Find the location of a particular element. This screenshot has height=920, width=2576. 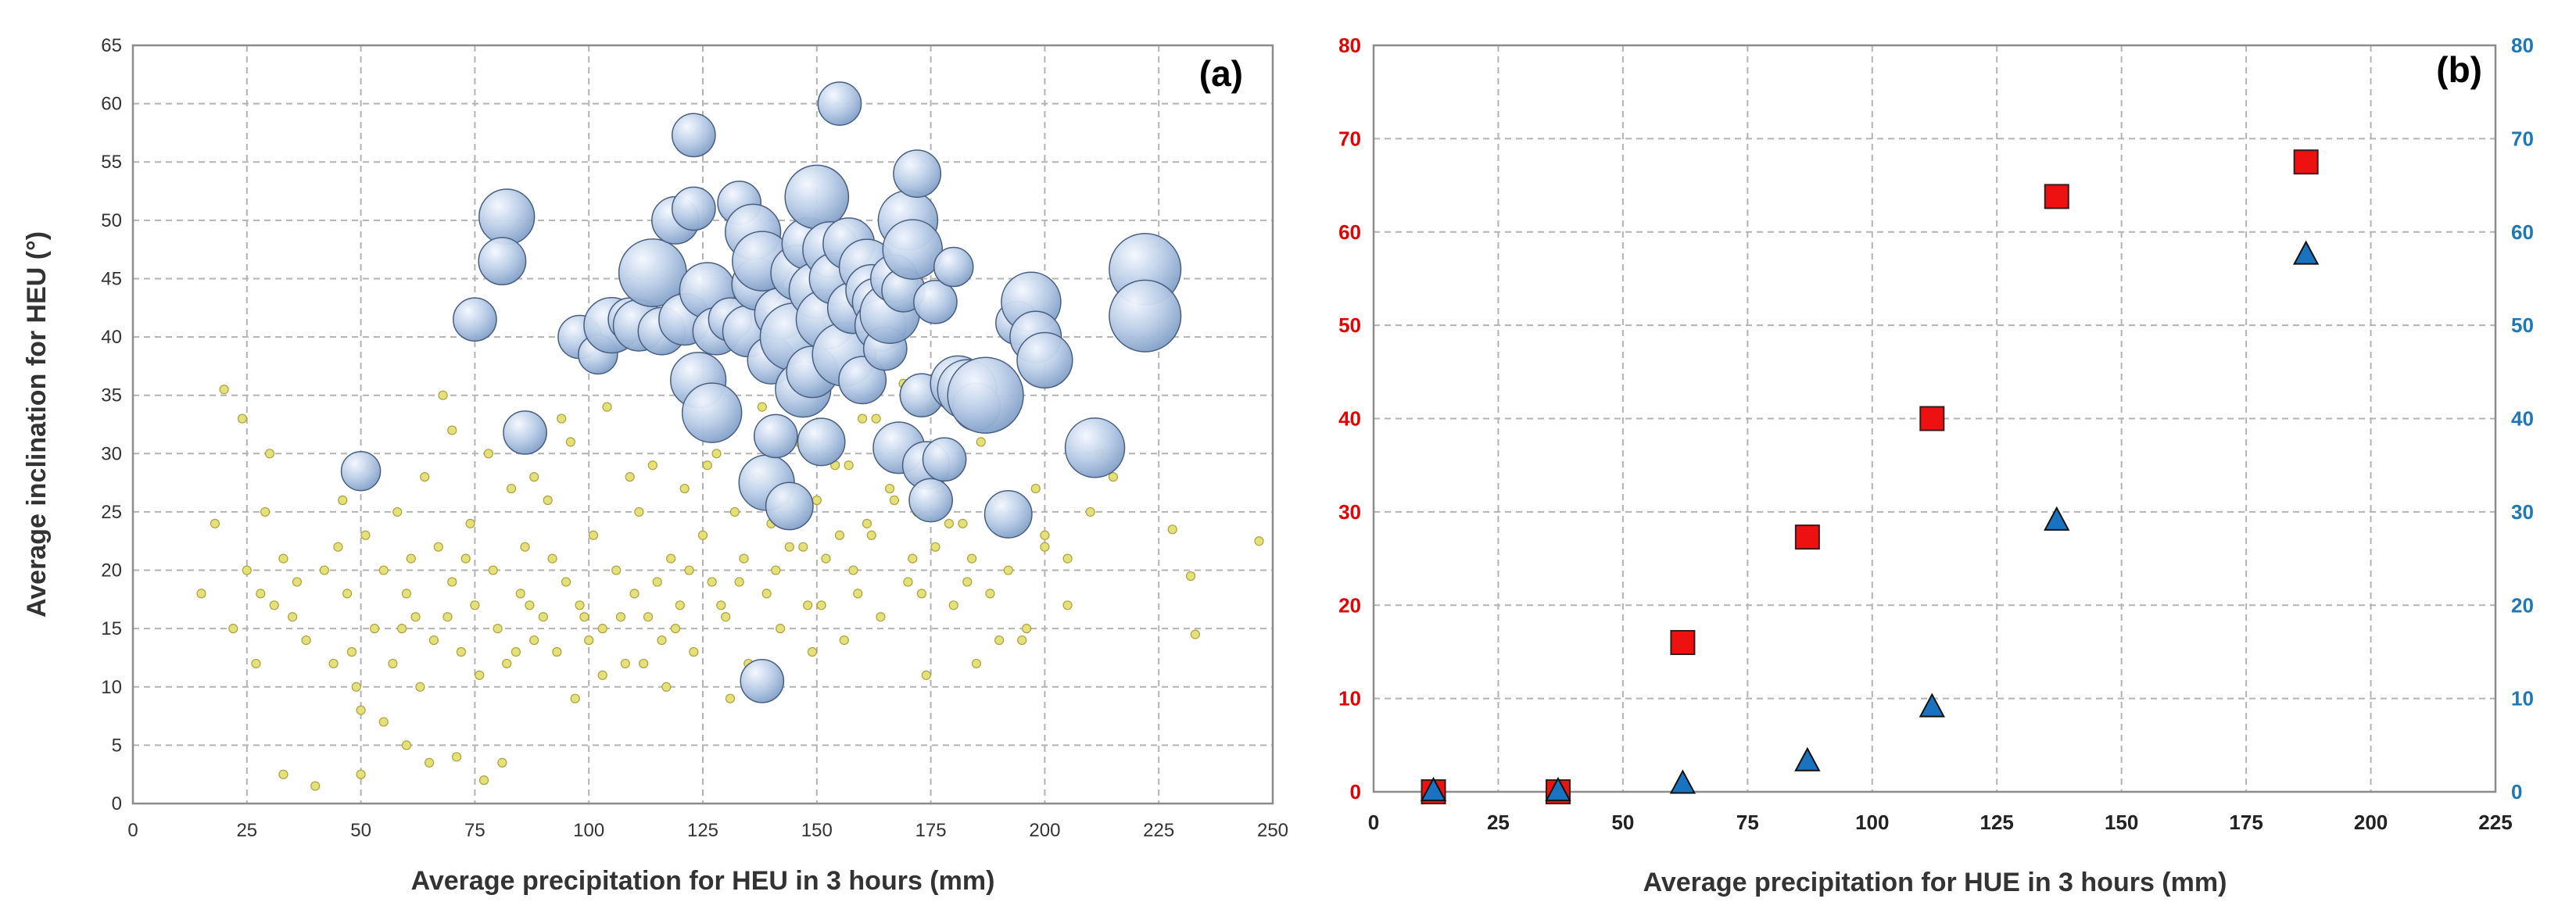

panel-b-right-y-tick-label: 30 is located at coordinates (2522, 512).